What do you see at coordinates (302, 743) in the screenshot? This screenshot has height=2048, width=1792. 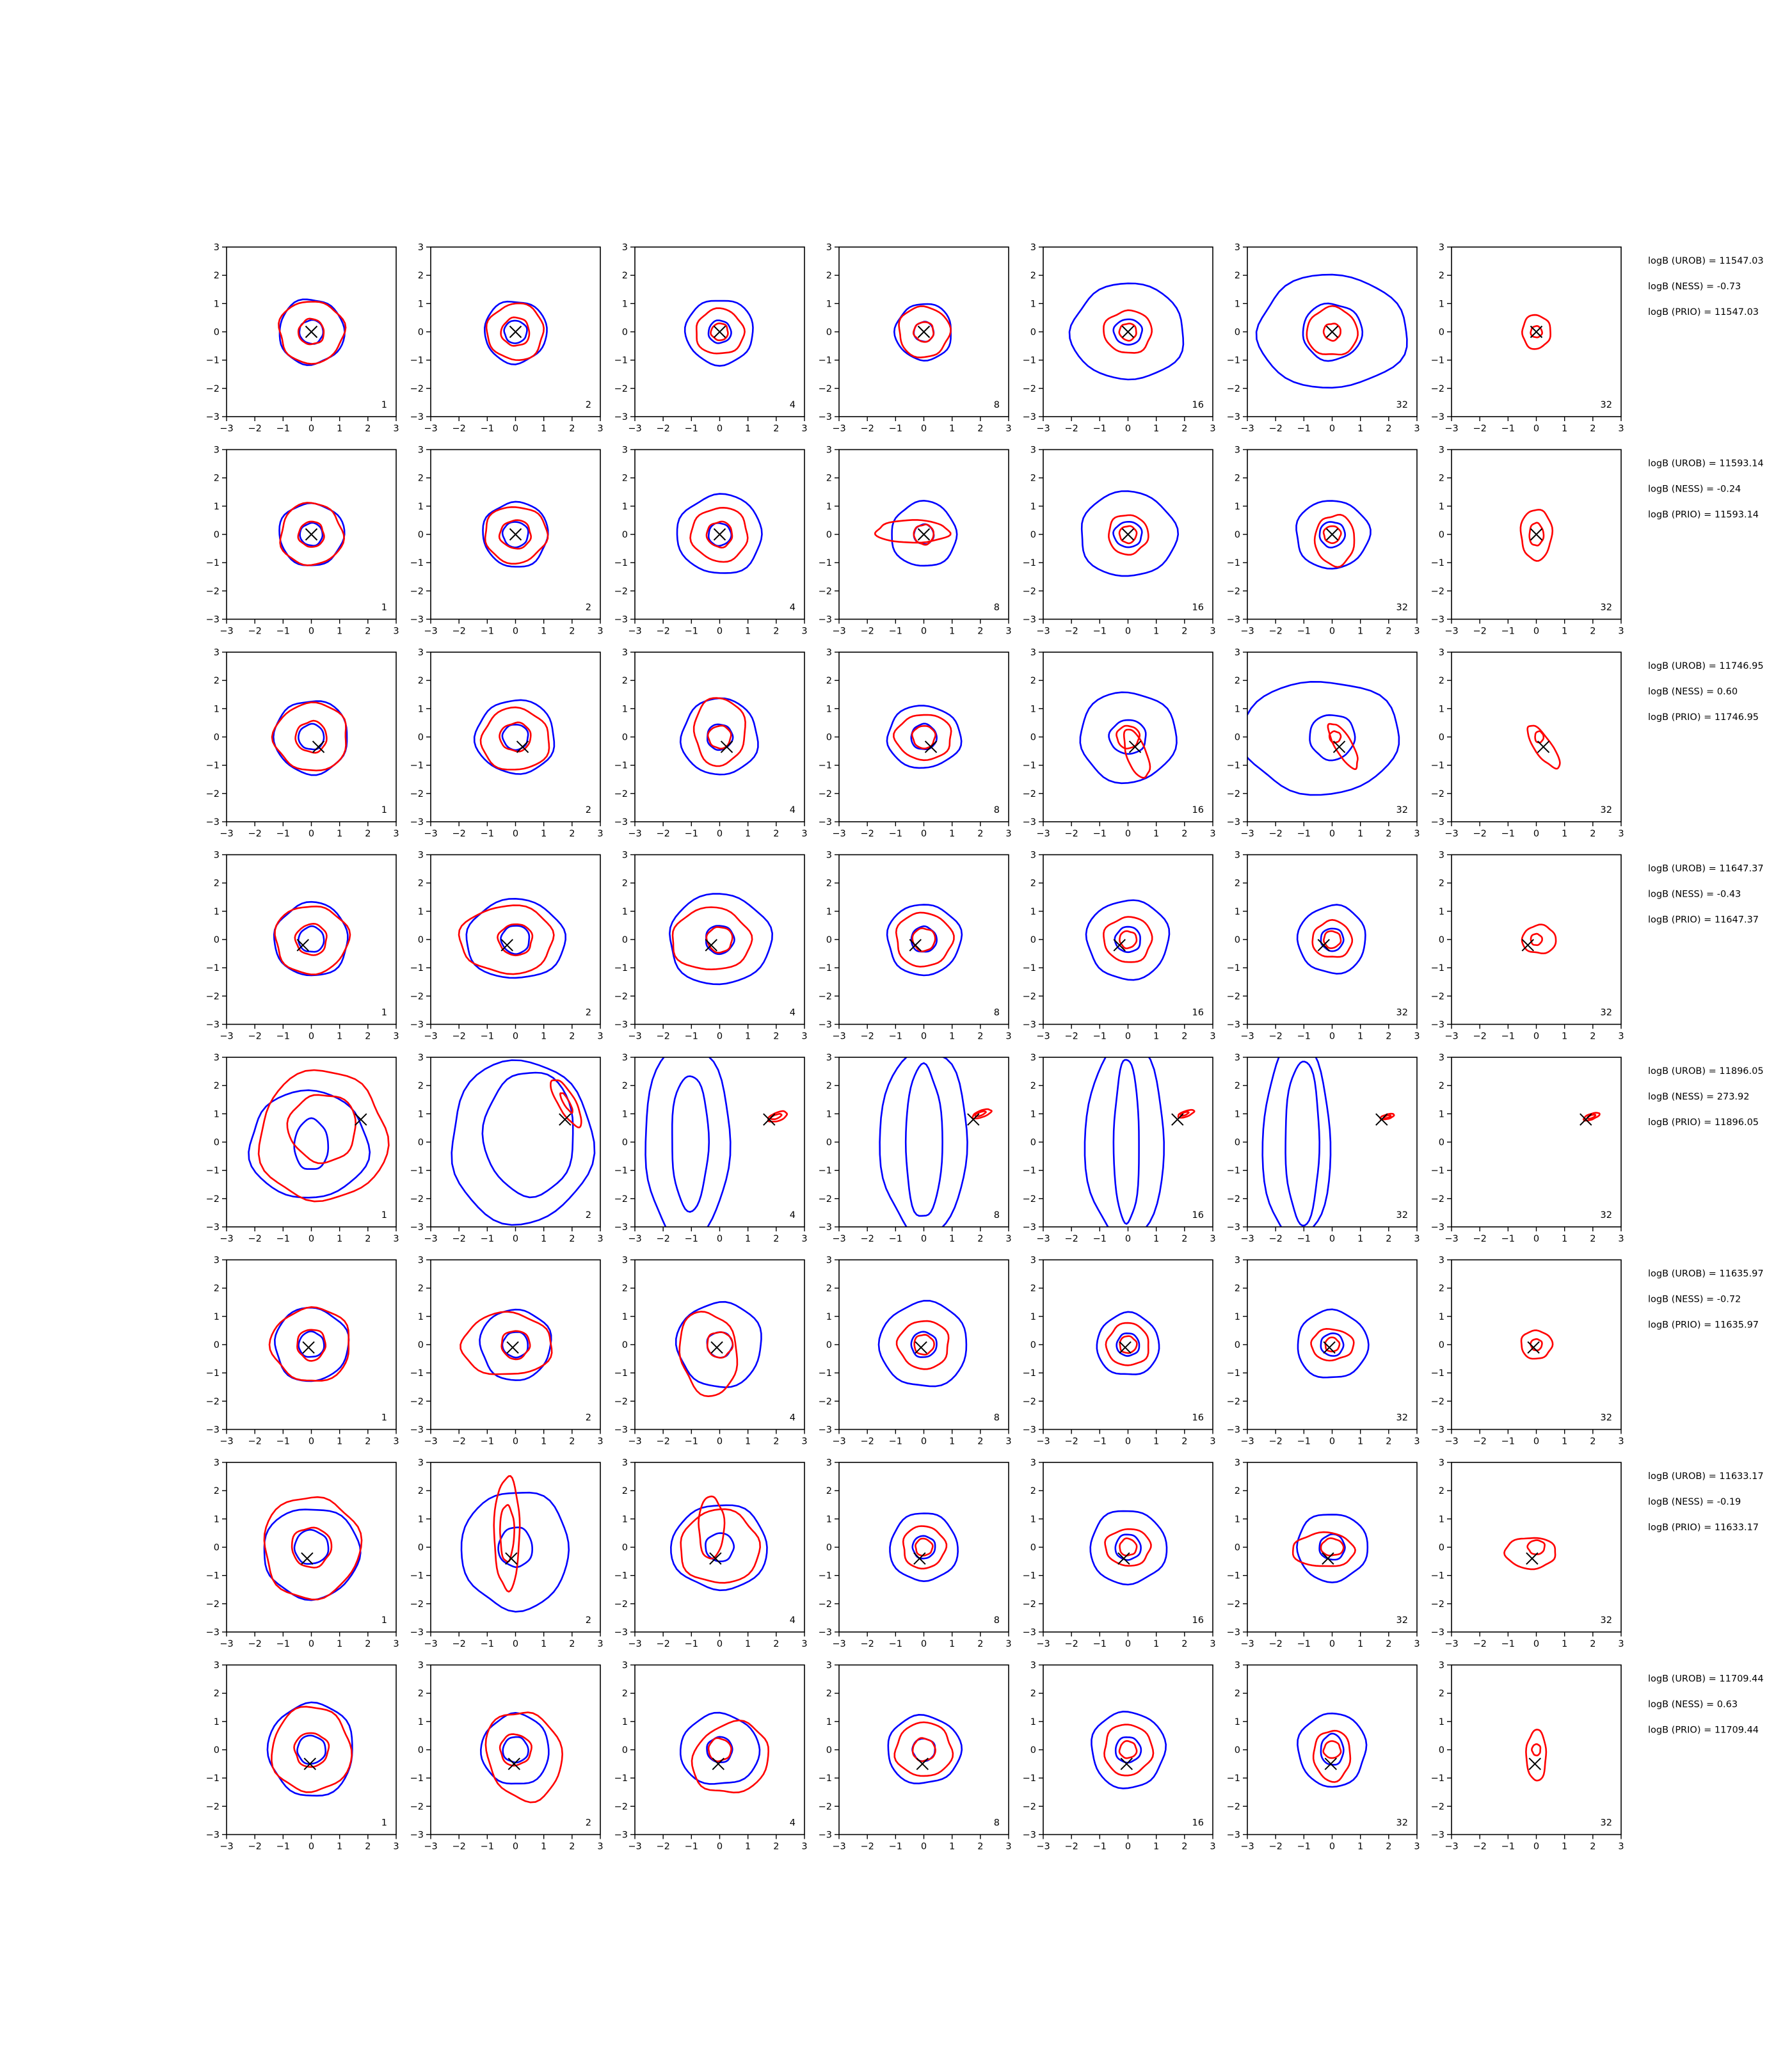 I see `panel-r3-c1: −3−3 −2 −2 −1 −1 0 0 1 1 2 2 3 3 1` at bounding box center [302, 743].